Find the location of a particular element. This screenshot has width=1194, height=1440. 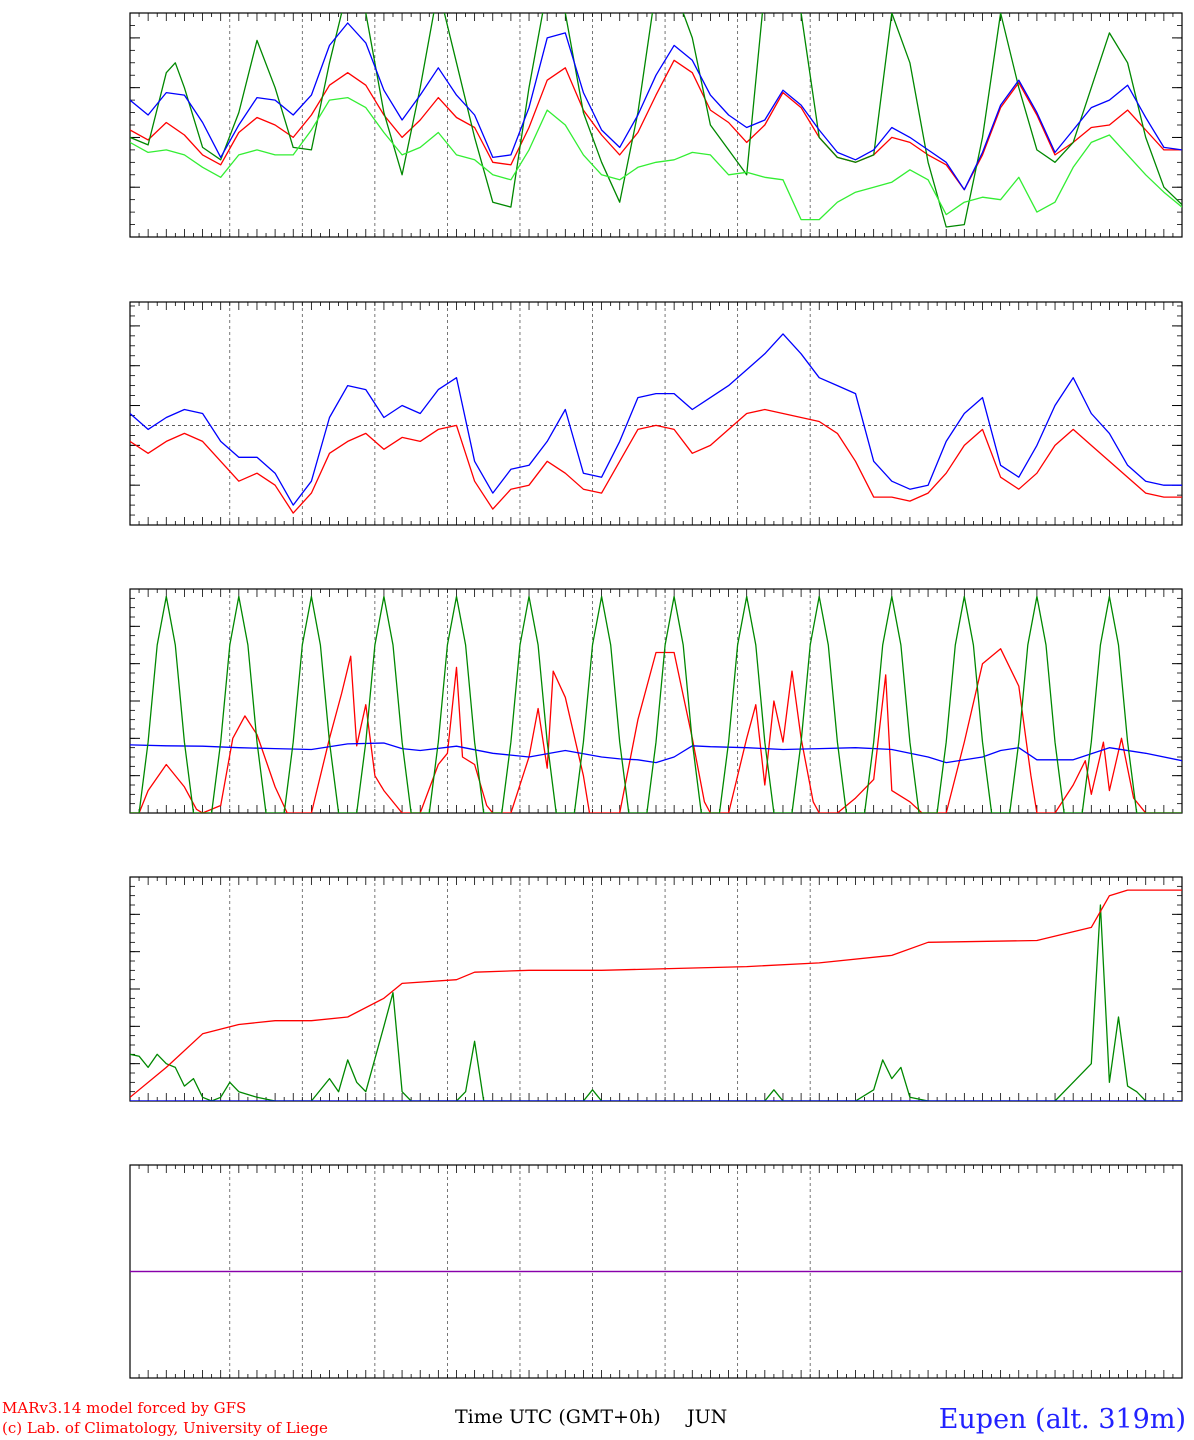

series-line-vigne-temp is located at coordinates (656, 120).